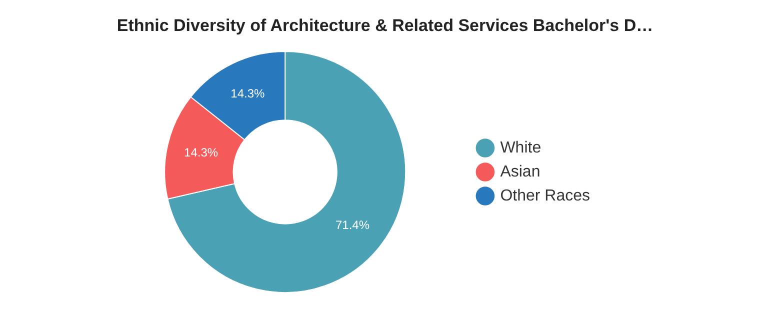  Describe the element at coordinates (521, 147) in the screenshot. I see `legend-label: White` at that location.